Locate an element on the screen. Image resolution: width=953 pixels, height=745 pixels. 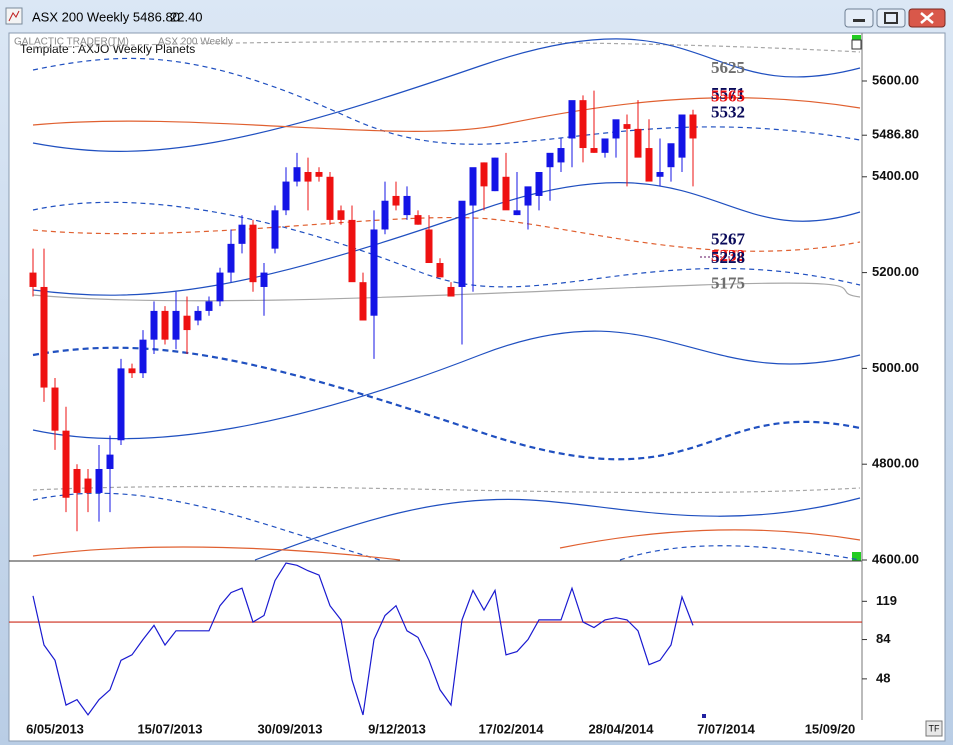
tf-button-label: TF is located at coordinates (934, 728).